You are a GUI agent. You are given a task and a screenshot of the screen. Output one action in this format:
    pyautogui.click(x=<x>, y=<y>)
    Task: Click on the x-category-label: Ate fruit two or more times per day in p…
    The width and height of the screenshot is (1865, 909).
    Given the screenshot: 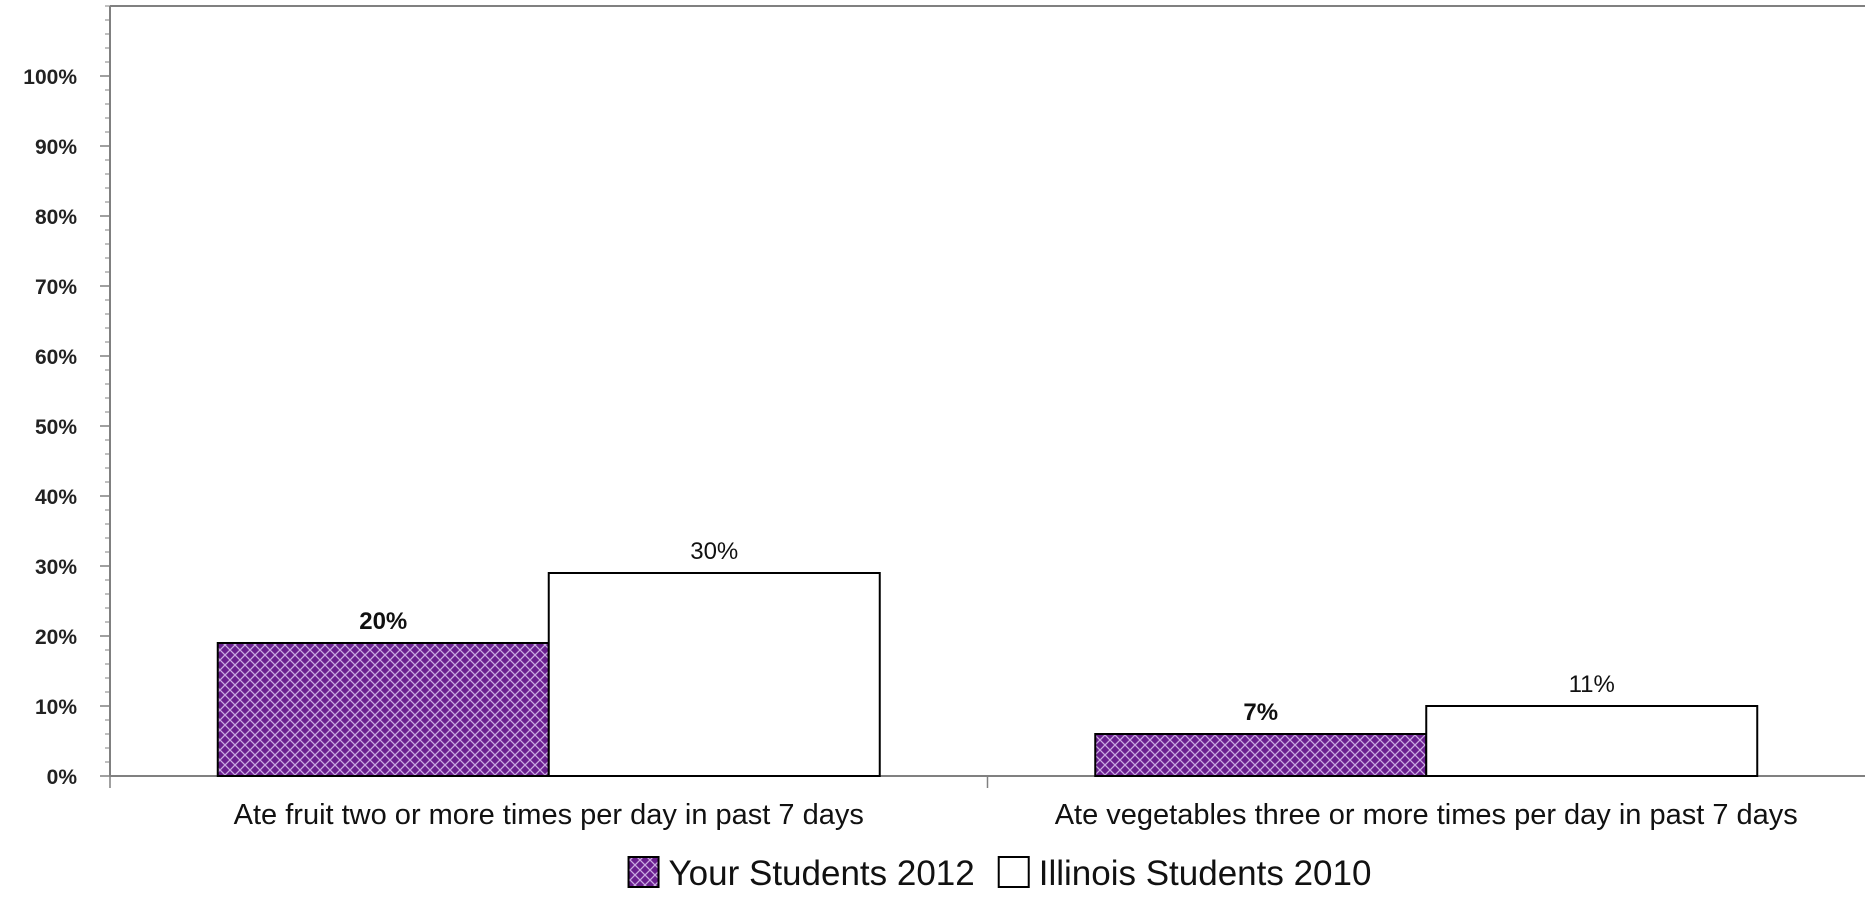 What is the action you would take?
    pyautogui.click(x=549, y=815)
    